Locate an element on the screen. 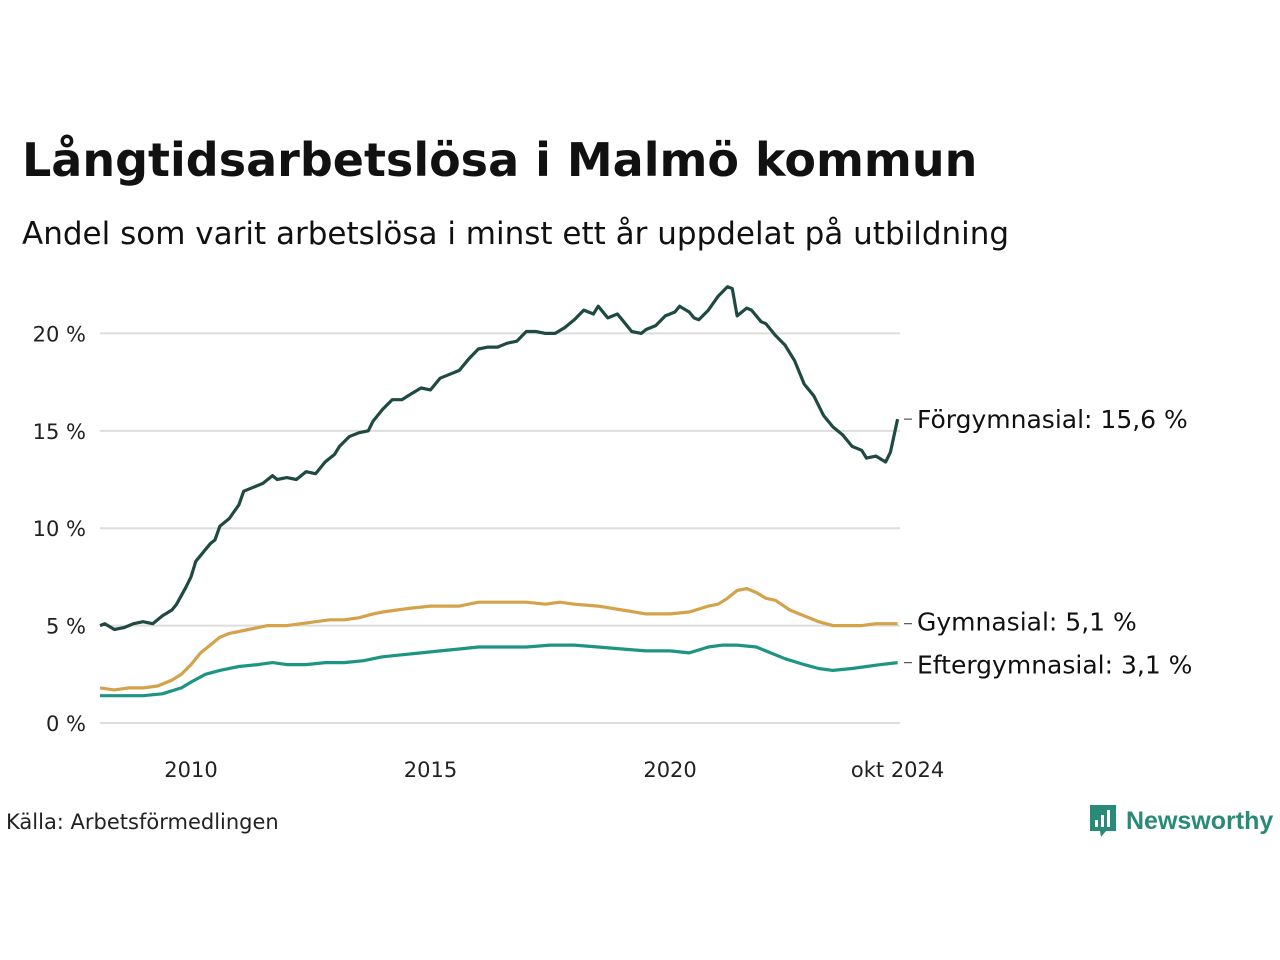 The width and height of the screenshot is (1280, 960). x-tick-label: 2015 is located at coordinates (430, 770).